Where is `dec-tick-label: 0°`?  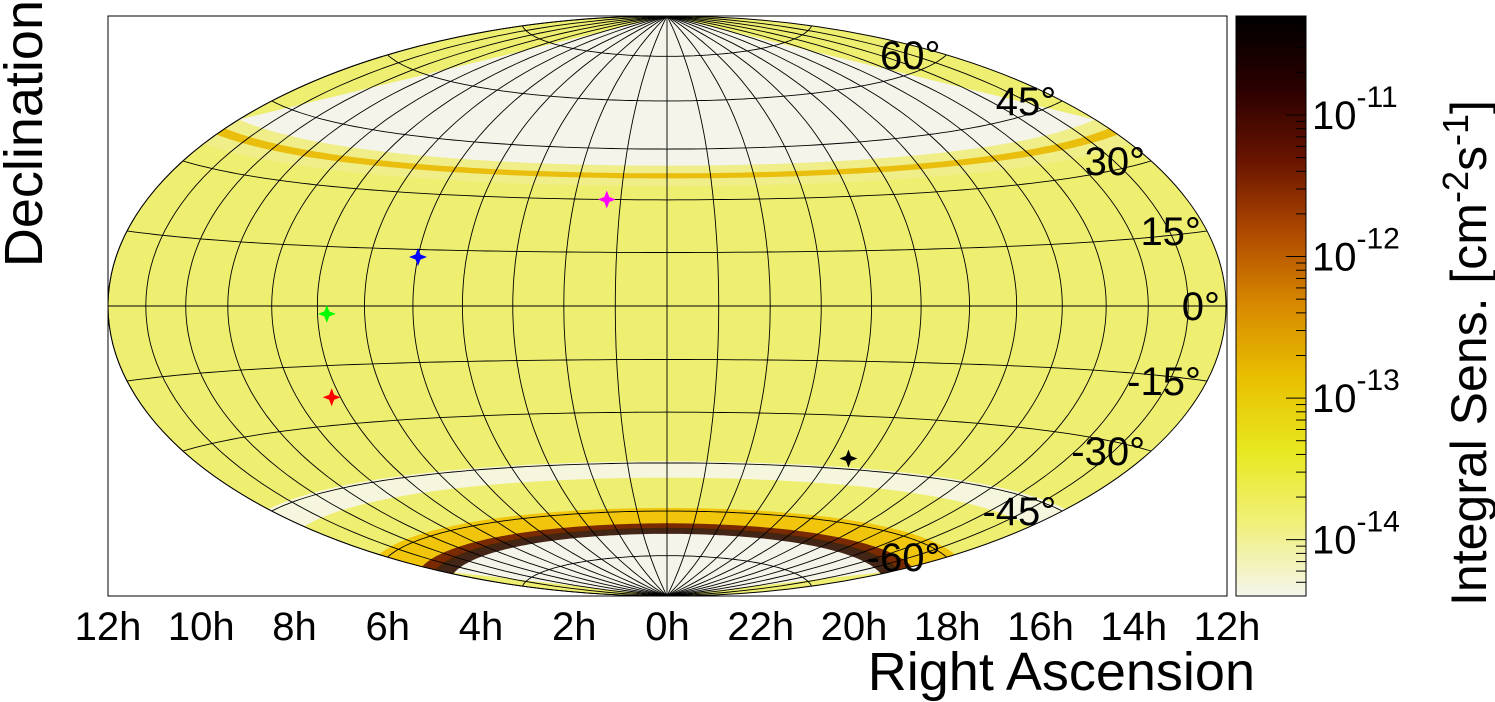 dec-tick-label: 0° is located at coordinates (1201, 307).